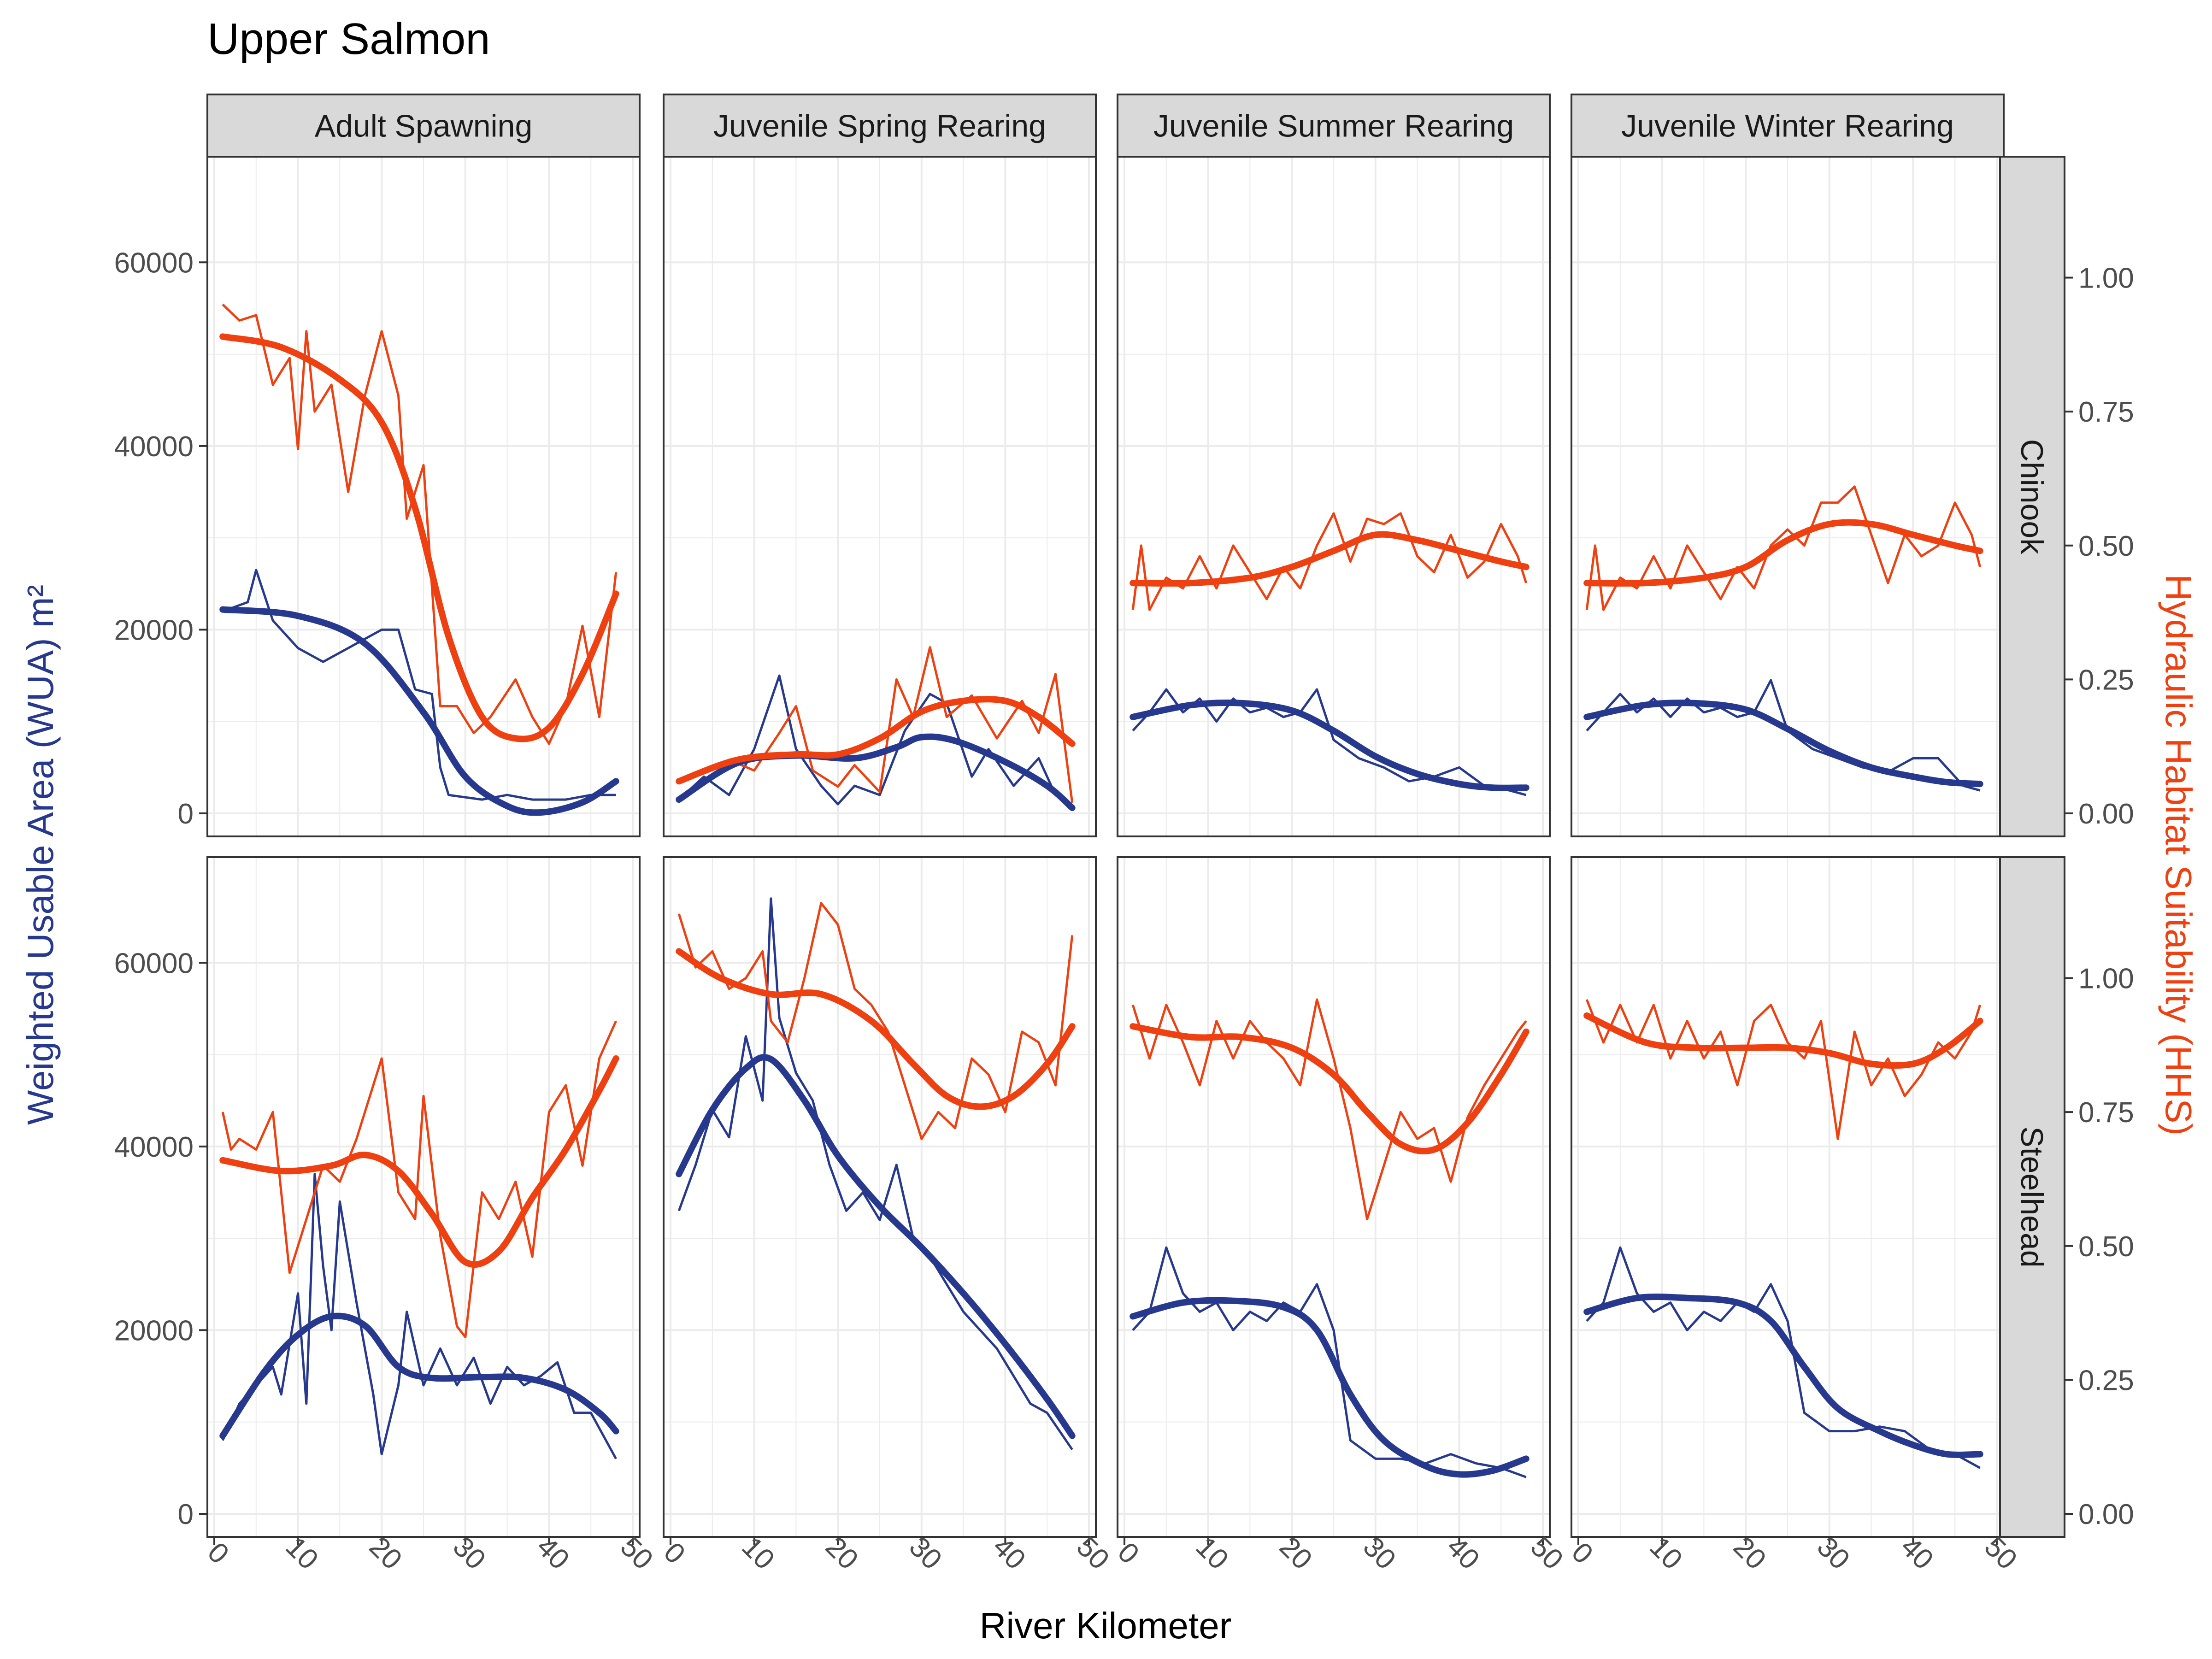 The image size is (2212, 1659). Describe the element at coordinates (348, 39) in the screenshot. I see `chart-title: Upper Salmon` at that location.